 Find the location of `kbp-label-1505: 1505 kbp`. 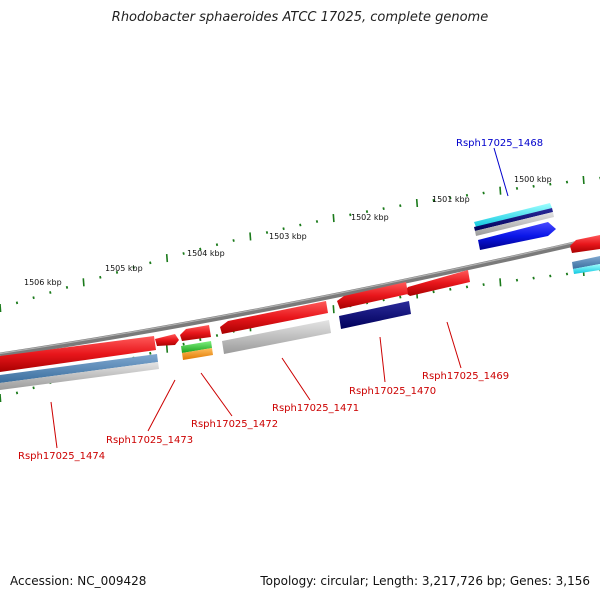

kbp-label-1505: 1505 kbp is located at coordinates (124, 268).